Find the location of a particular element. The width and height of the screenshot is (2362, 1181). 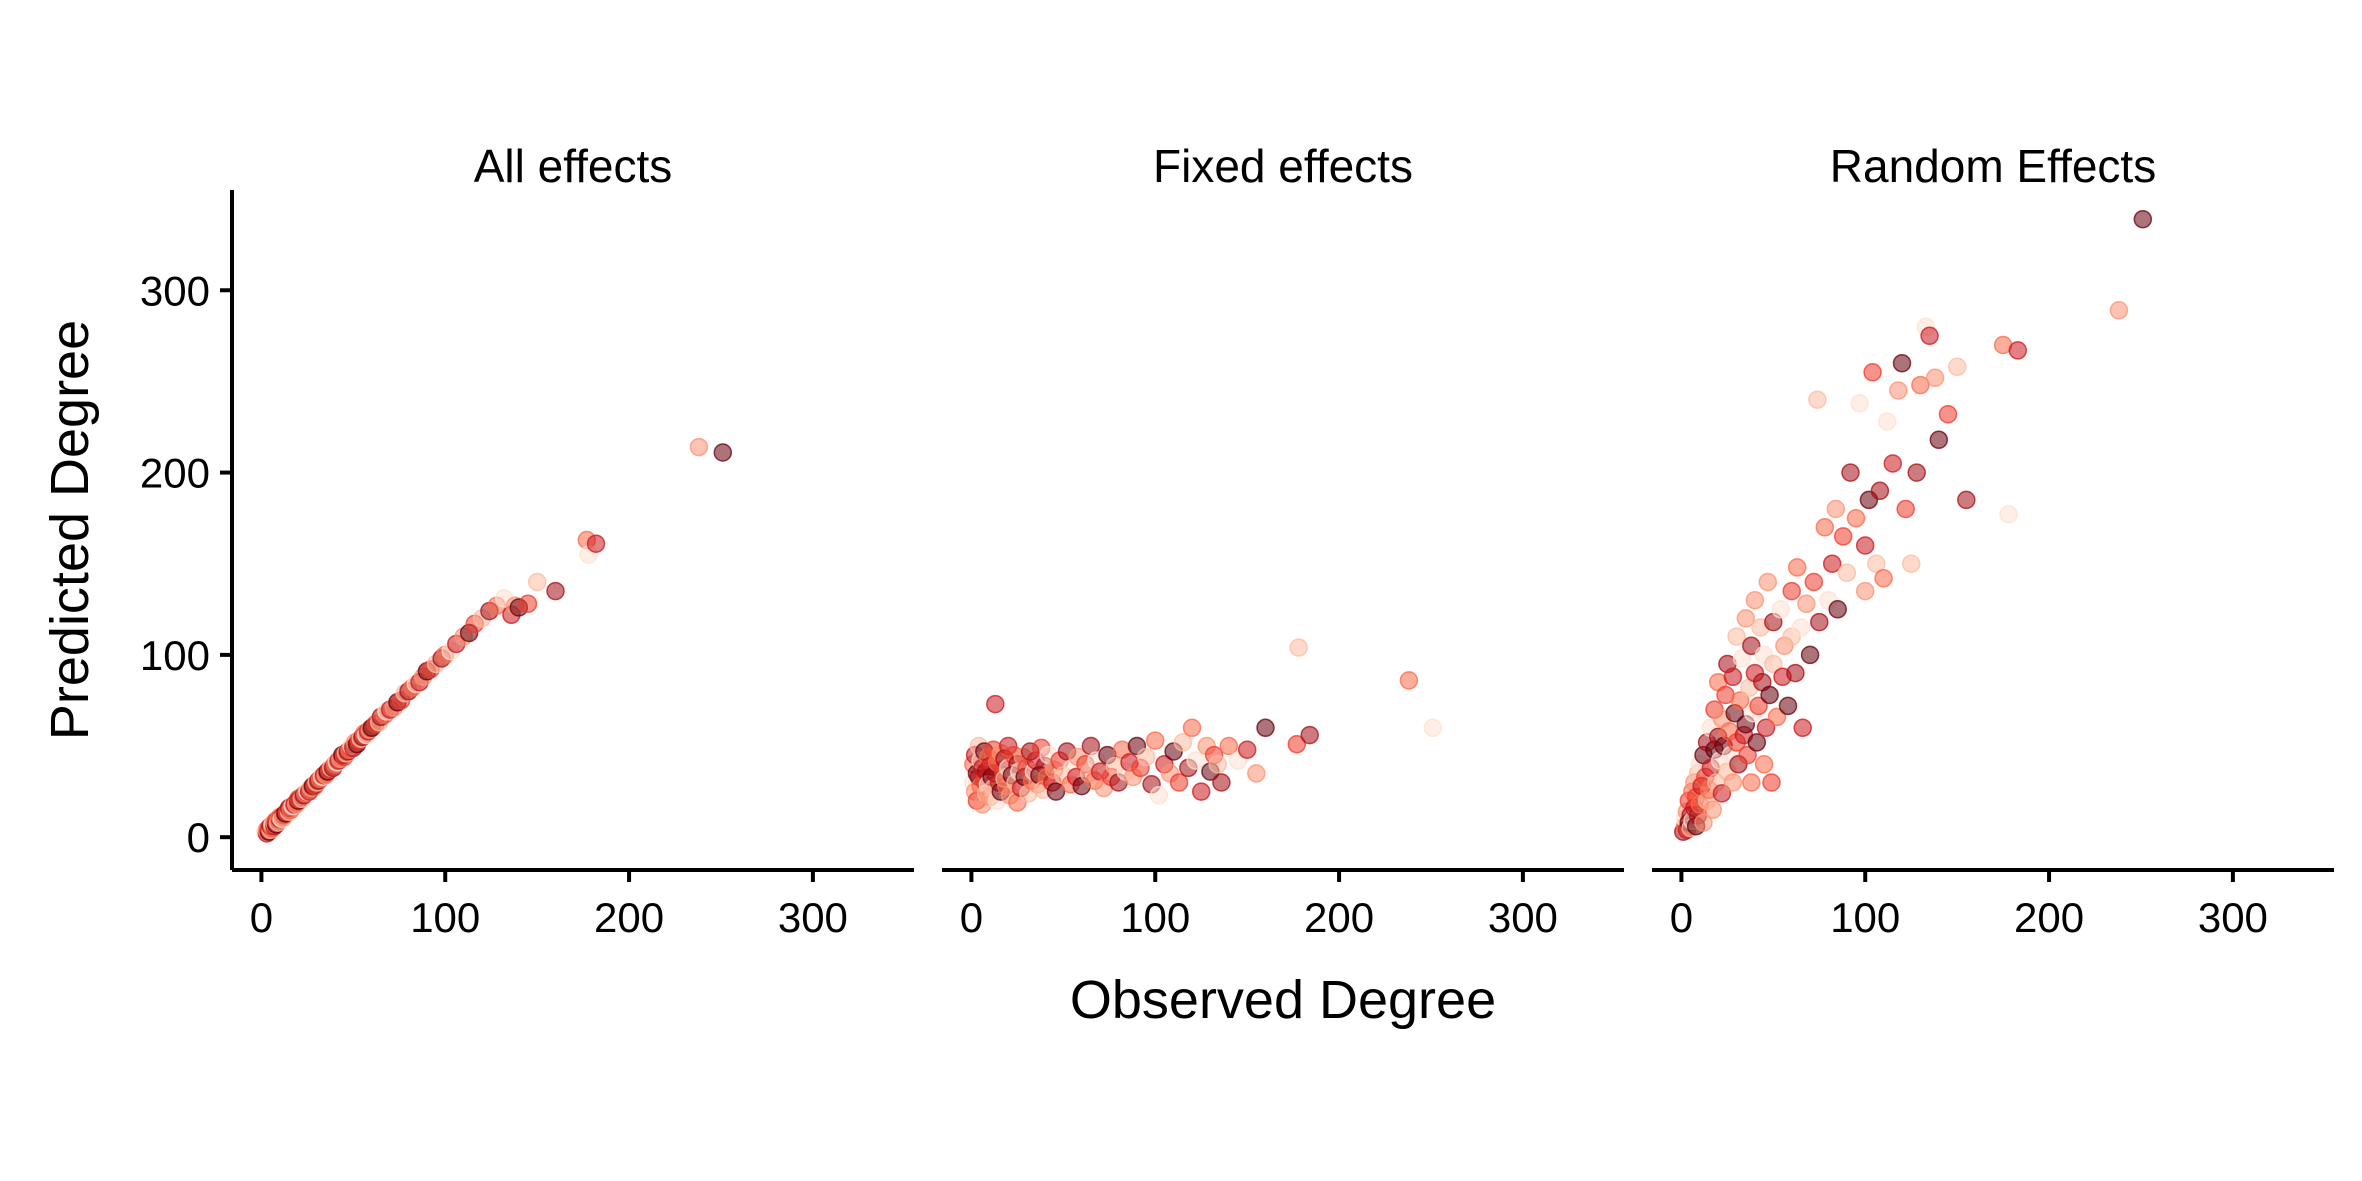

panel-title: Fixed effects is located at coordinates (1283, 166).